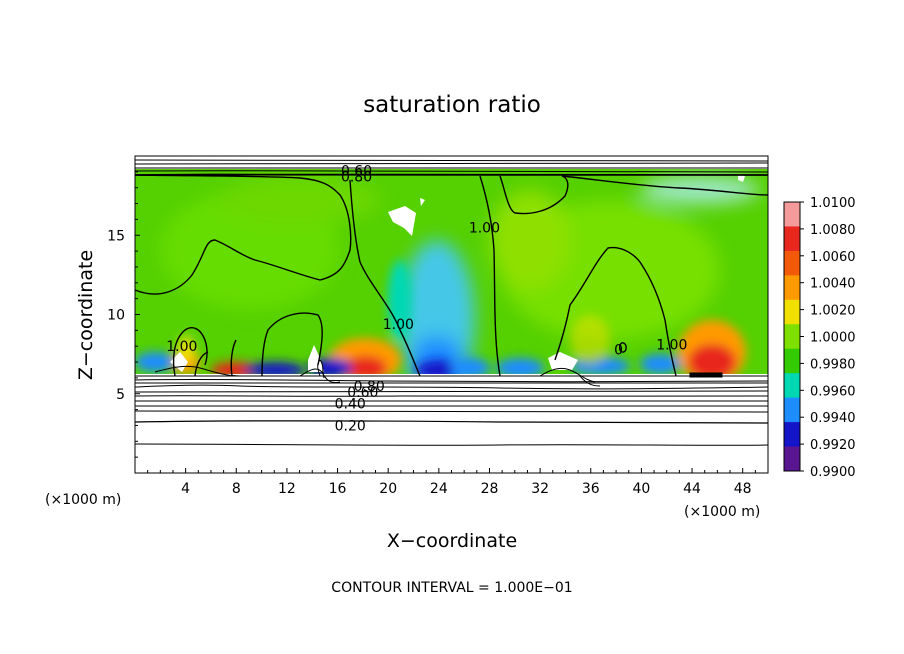  I want to click on x-tick-label: 8, so click(236, 489).